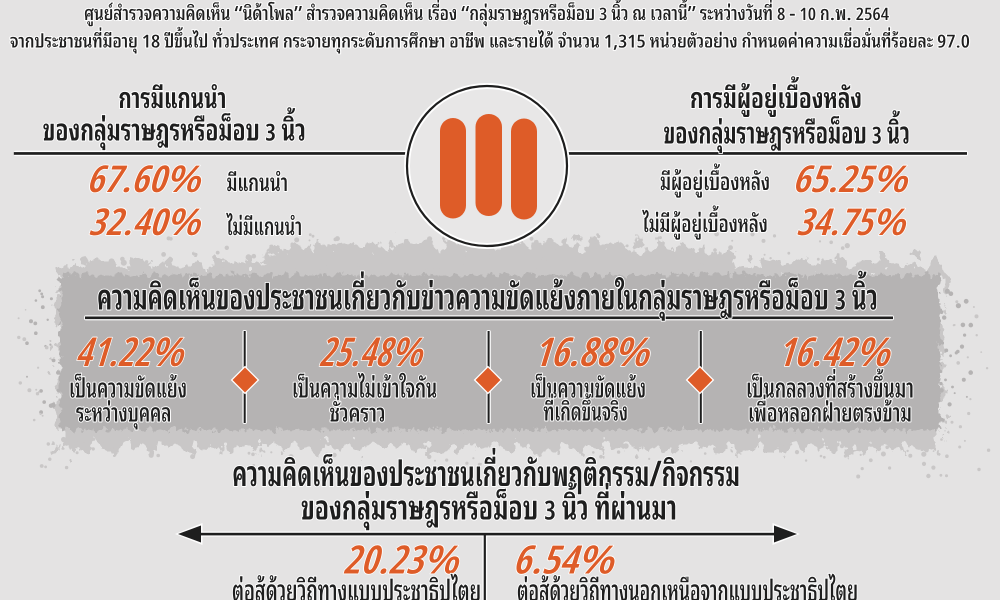 This screenshot has width=1000, height=600. What do you see at coordinates (375, 348) in the screenshot?
I see `svg-text: 25.48%` at bounding box center [375, 348].